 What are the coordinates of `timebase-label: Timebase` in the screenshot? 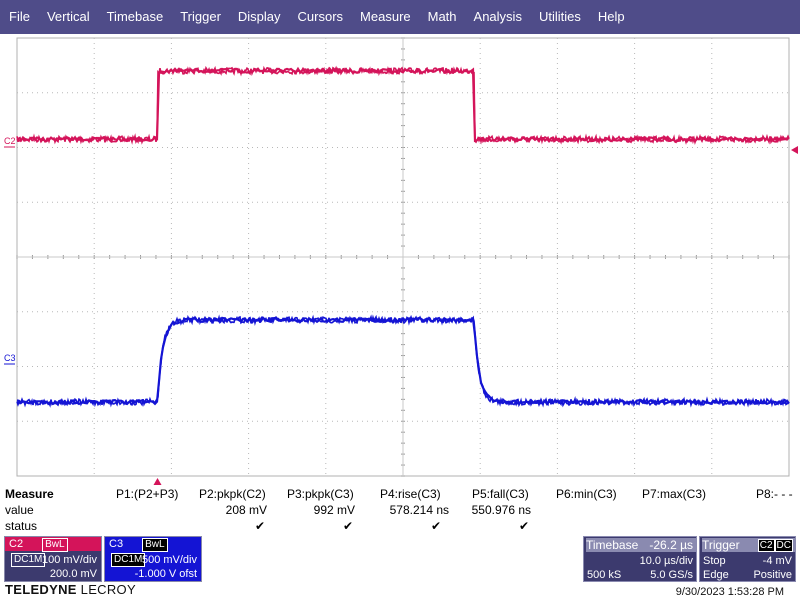 It's located at (612, 545).